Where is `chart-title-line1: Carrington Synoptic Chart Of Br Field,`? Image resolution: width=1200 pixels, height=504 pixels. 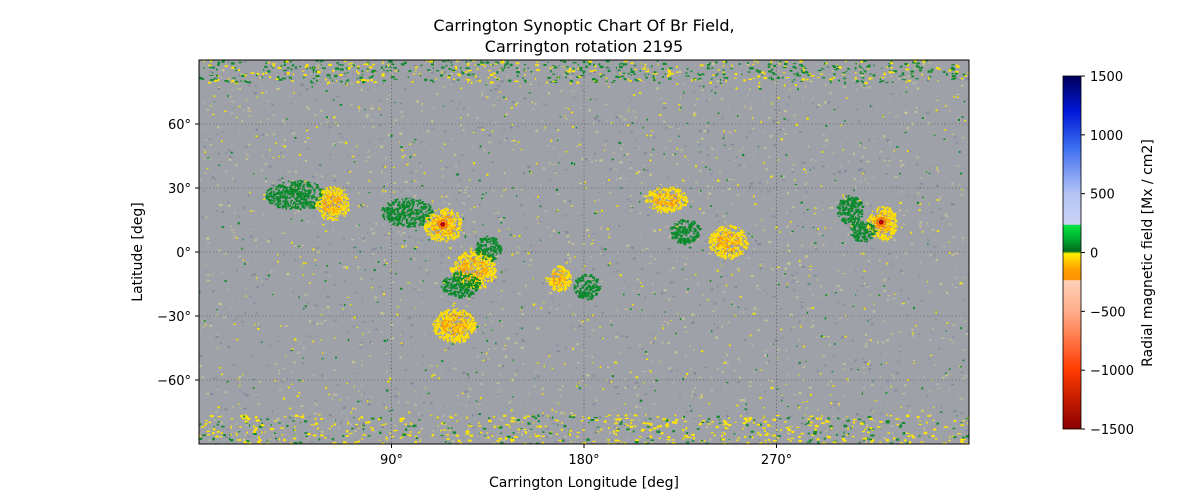 chart-title-line1: Carrington Synoptic Chart Of Br Field, is located at coordinates (583, 25).